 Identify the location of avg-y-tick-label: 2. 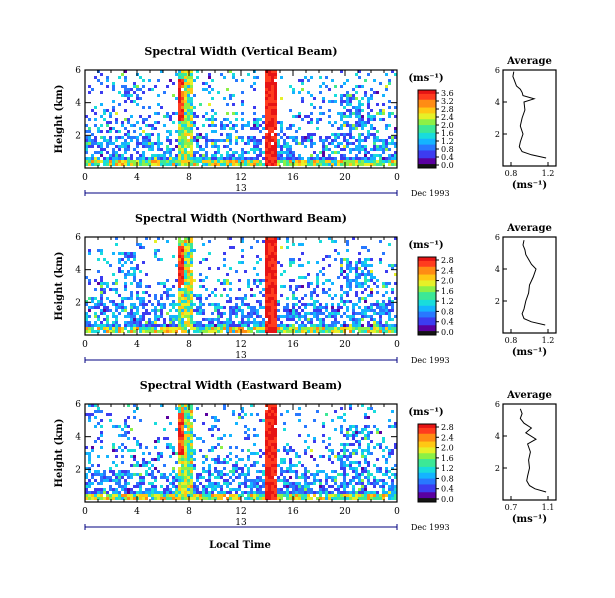
(497, 468).